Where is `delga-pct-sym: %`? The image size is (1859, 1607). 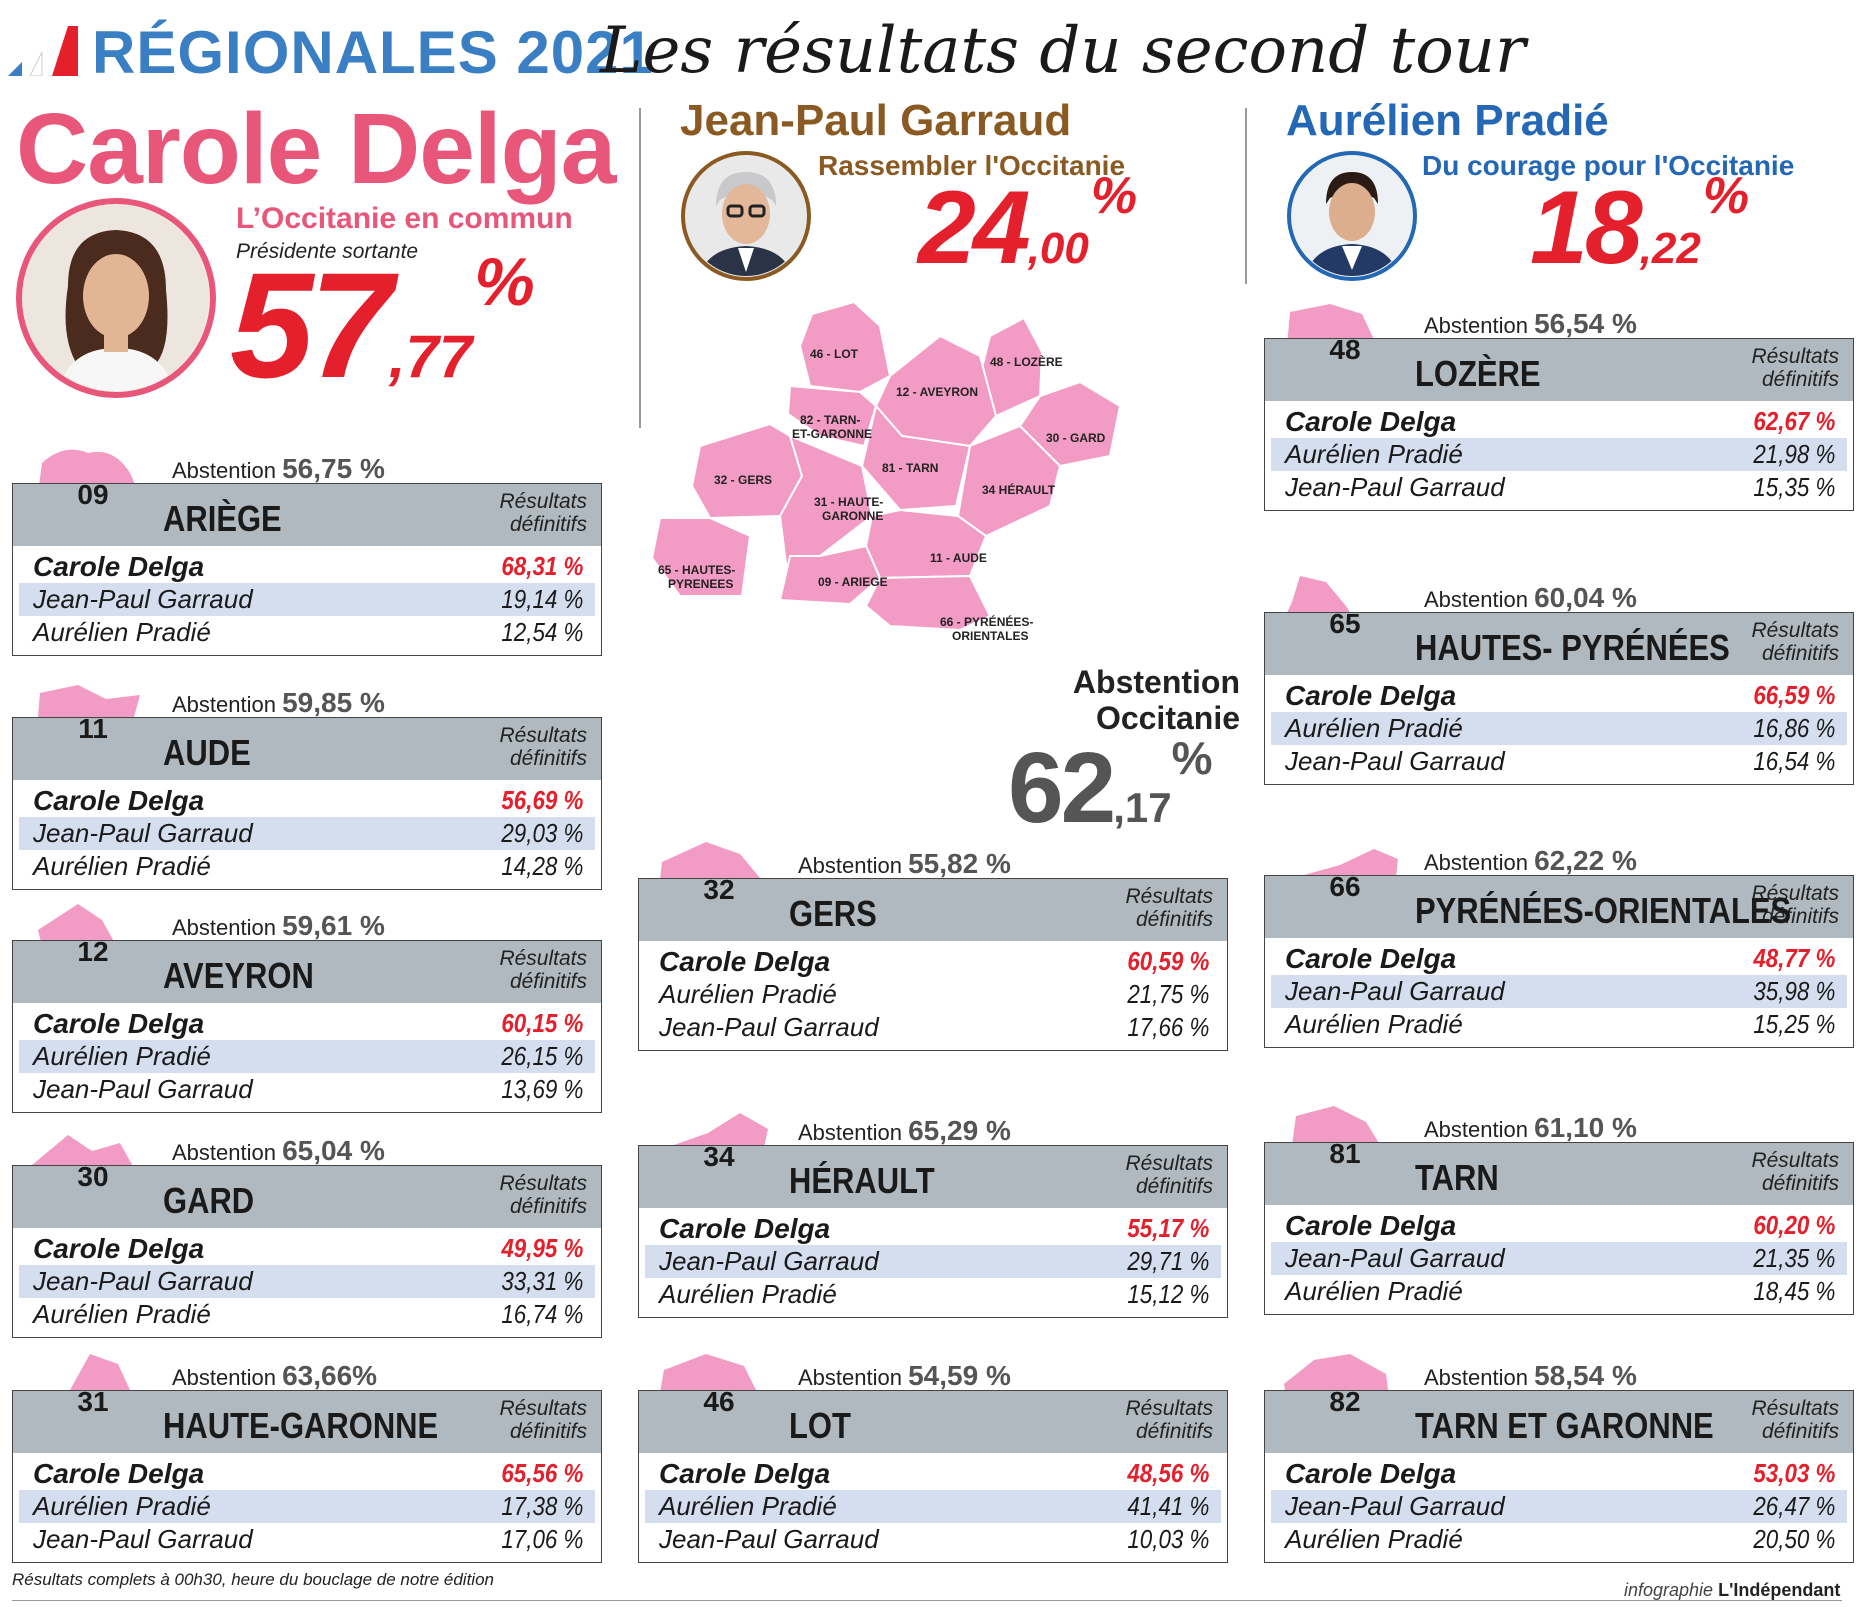 delga-pct-sym: % is located at coordinates (504, 282).